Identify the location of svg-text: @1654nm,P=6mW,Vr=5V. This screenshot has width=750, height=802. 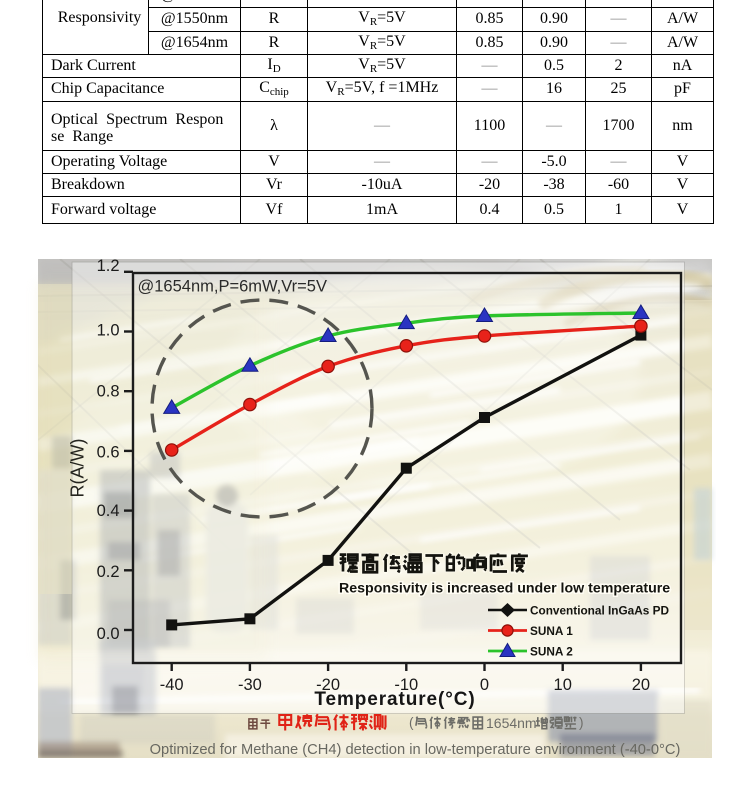
(232, 287).